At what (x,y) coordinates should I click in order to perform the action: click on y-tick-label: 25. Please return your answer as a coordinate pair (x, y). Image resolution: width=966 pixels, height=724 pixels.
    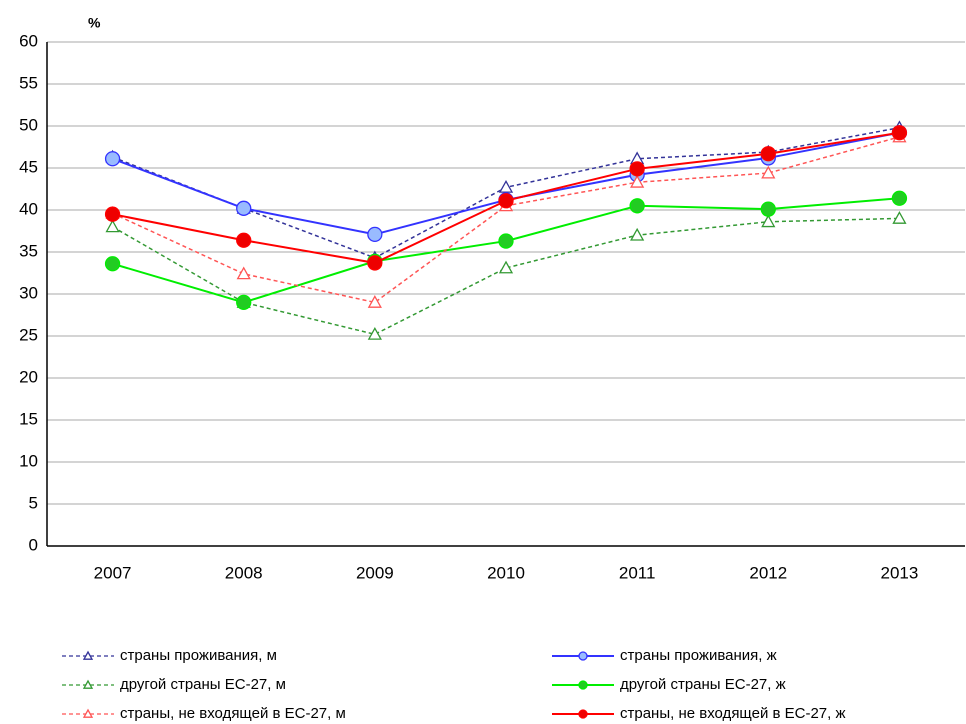
    Looking at the image, I should click on (28, 334).